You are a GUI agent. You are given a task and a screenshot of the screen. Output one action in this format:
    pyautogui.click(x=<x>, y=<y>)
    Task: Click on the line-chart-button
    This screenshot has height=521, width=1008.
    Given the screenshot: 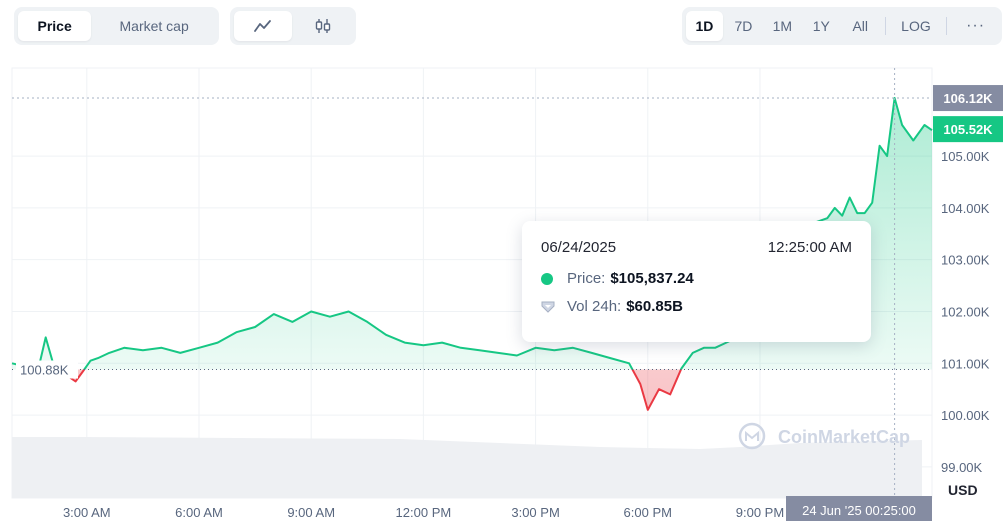 What is the action you would take?
    pyautogui.click(x=263, y=26)
    